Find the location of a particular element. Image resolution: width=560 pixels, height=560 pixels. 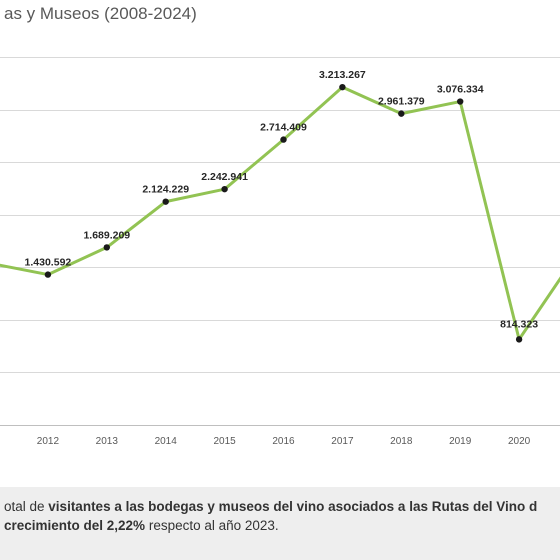

x-tick-label: 2019 is located at coordinates (460, 441).